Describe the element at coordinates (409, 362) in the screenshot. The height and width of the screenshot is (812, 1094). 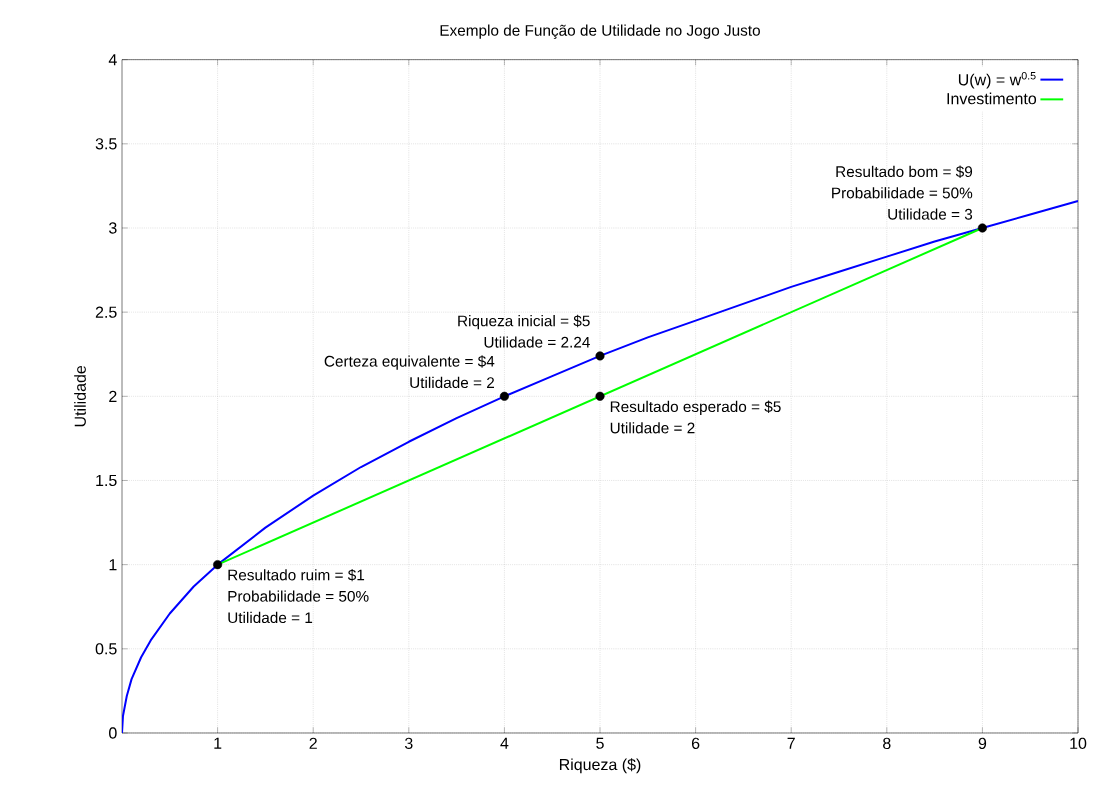
I see `annotation: Certeza equivalente = $4` at that location.